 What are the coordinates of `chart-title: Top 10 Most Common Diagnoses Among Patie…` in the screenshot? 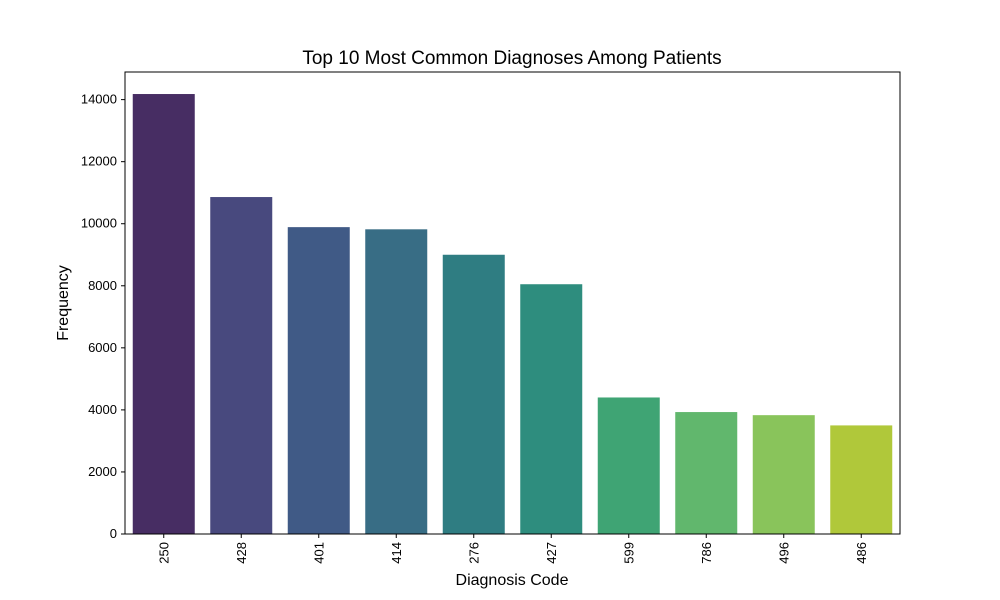 It's located at (511, 58).